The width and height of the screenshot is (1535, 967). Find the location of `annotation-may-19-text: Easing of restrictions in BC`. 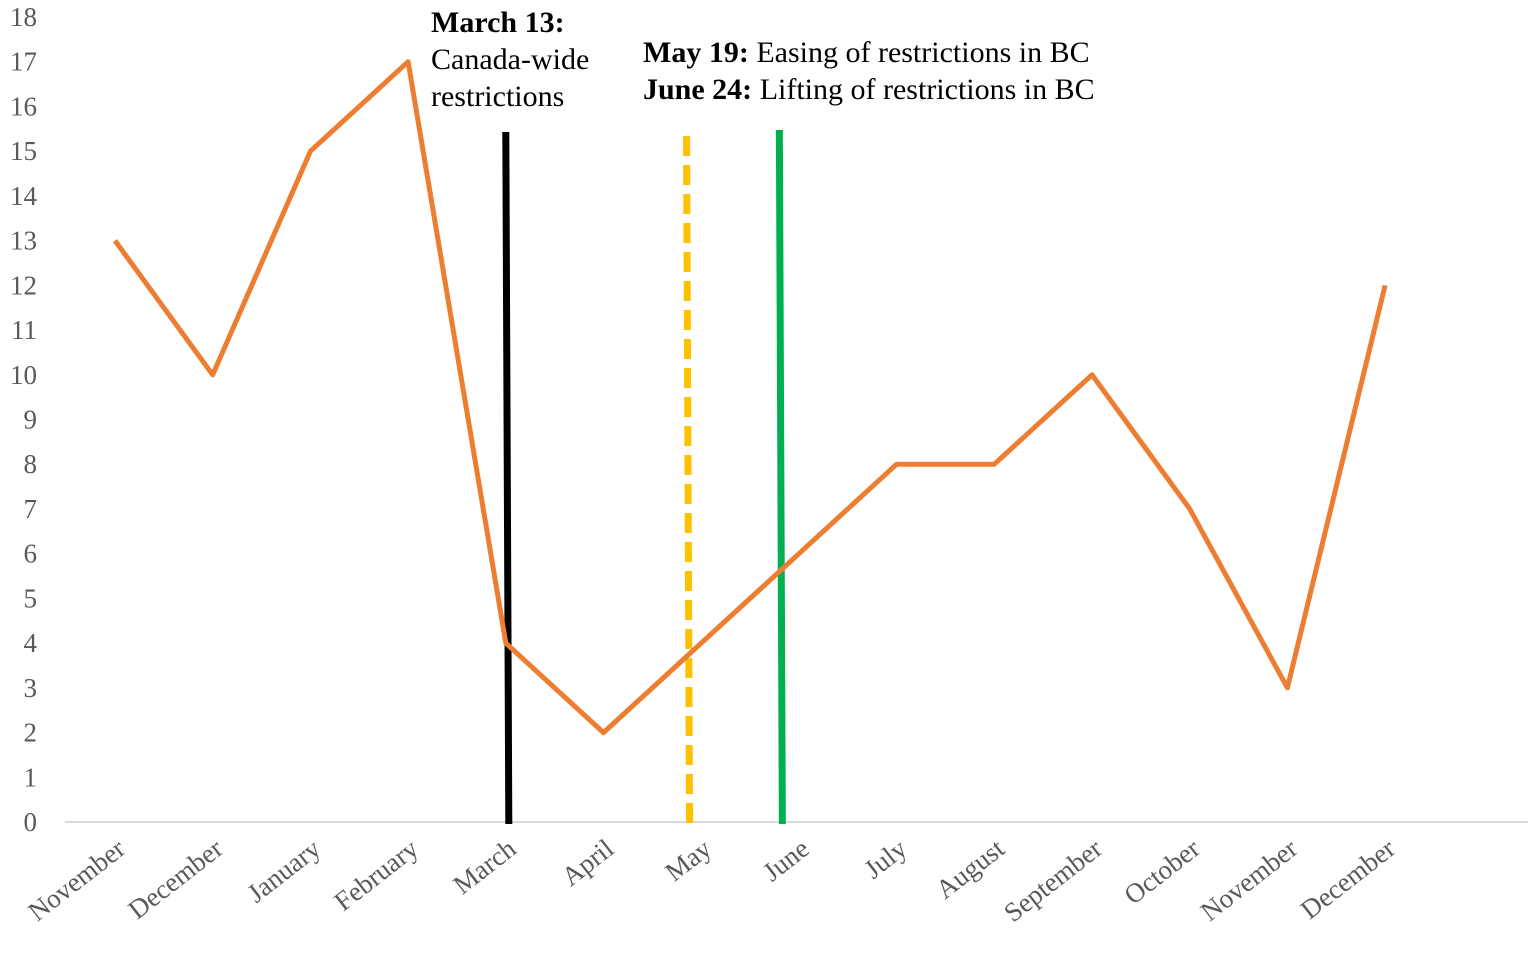

annotation-may-19-text: Easing of restrictions in BC is located at coordinates (923, 52).